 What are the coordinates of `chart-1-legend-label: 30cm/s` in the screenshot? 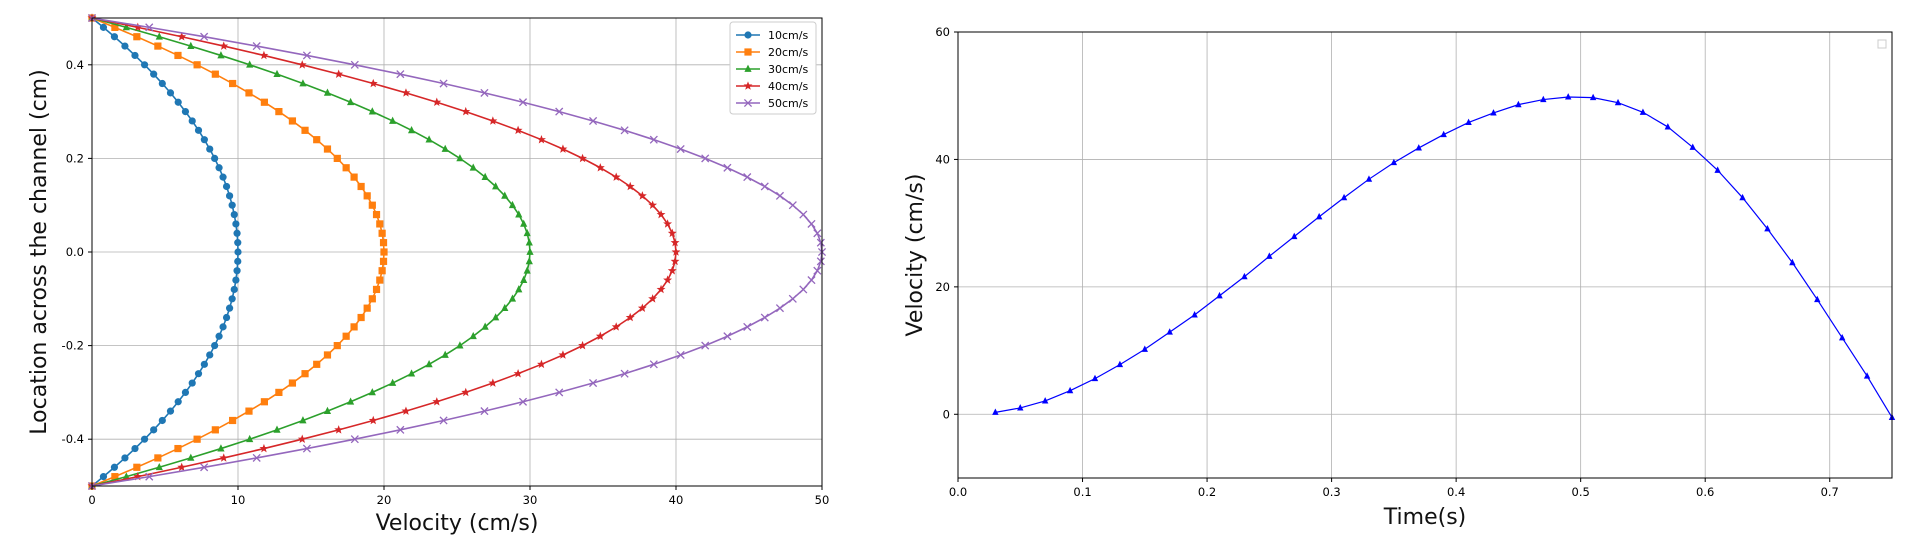 It's located at (788, 69).